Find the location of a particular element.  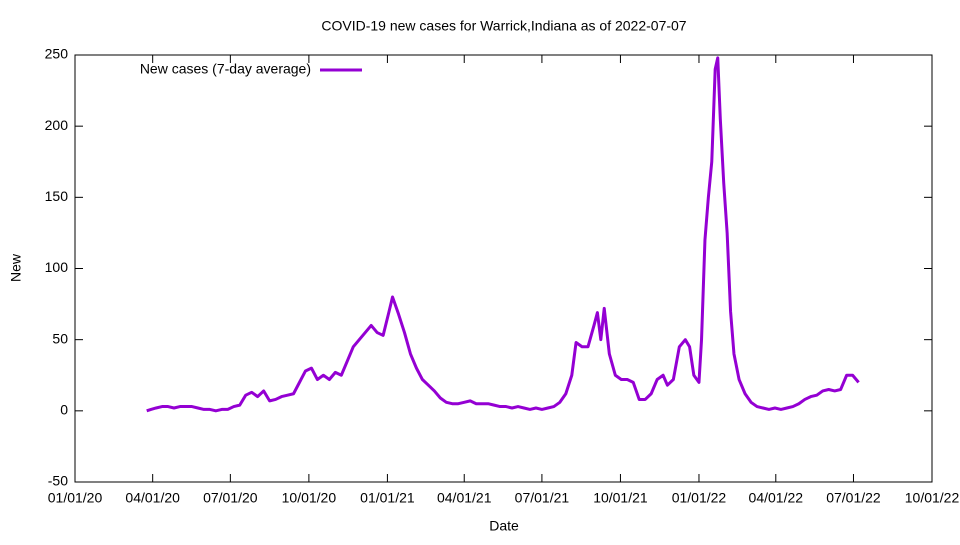

y-tick-label: 200 is located at coordinates (57, 125).